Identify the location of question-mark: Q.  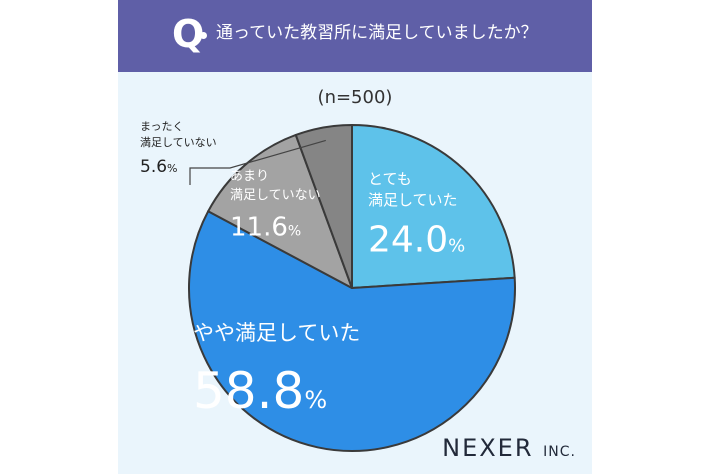
(188, 34).